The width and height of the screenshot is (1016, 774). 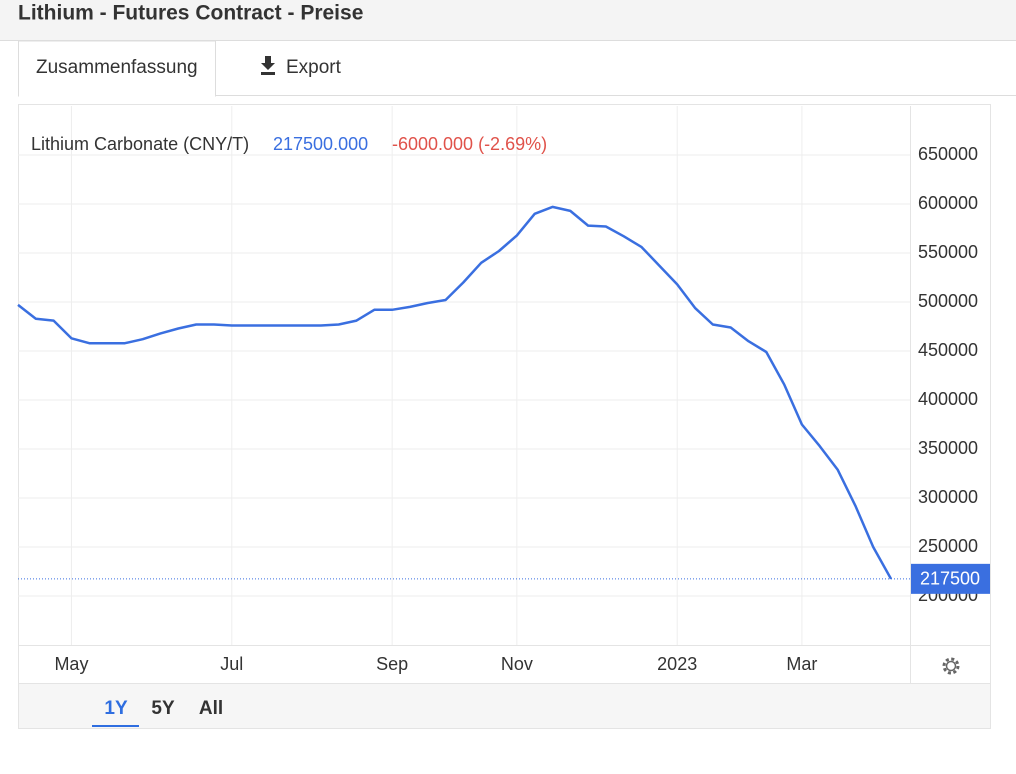 I want to click on x-tick-label: Mar, so click(x=801, y=664).